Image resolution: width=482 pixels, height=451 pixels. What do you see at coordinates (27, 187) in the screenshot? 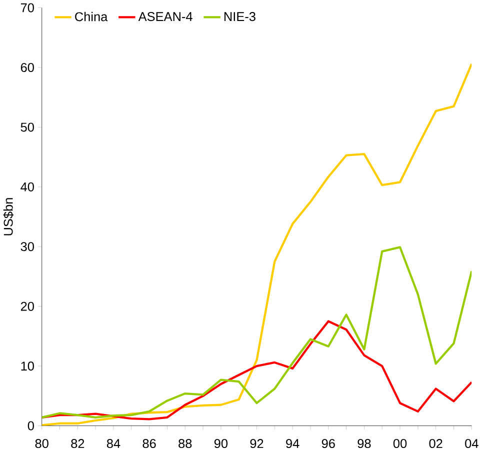
I see `y-tick-label: 40` at bounding box center [27, 187].